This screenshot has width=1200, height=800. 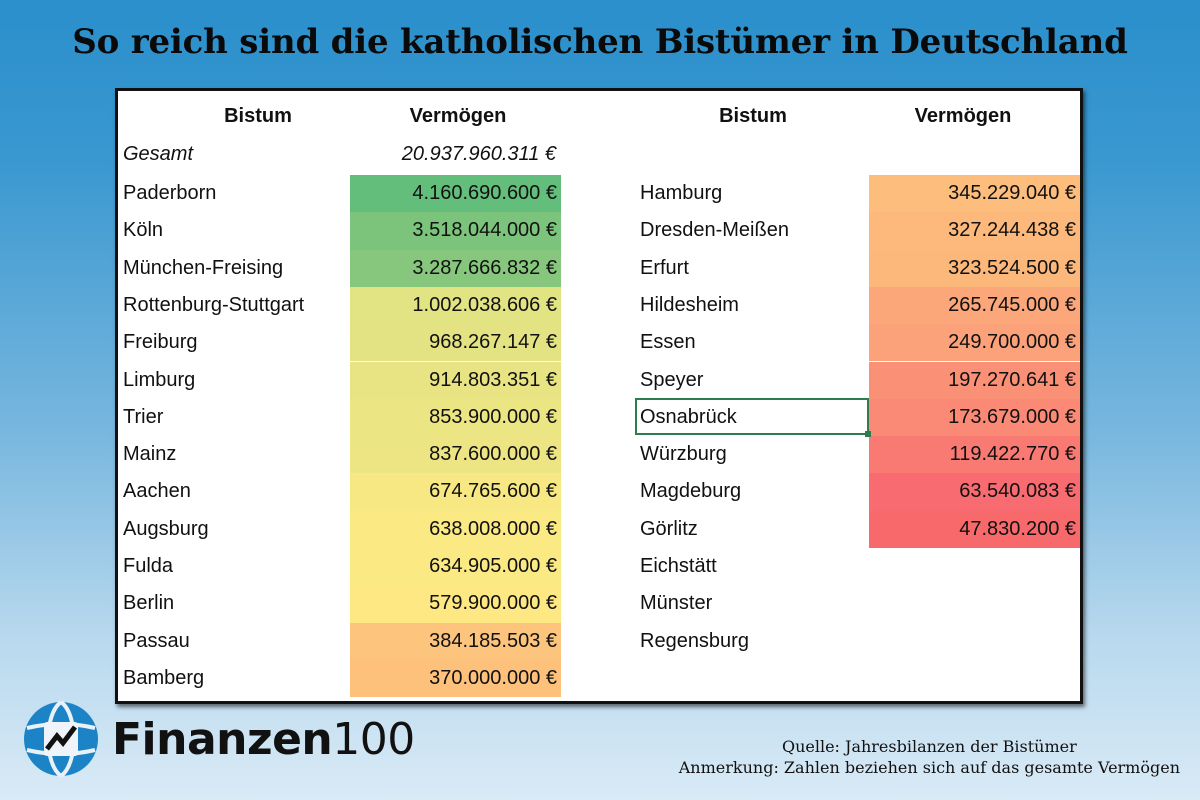 What do you see at coordinates (143, 230) in the screenshot?
I see `table-row-name: Köln` at bounding box center [143, 230].